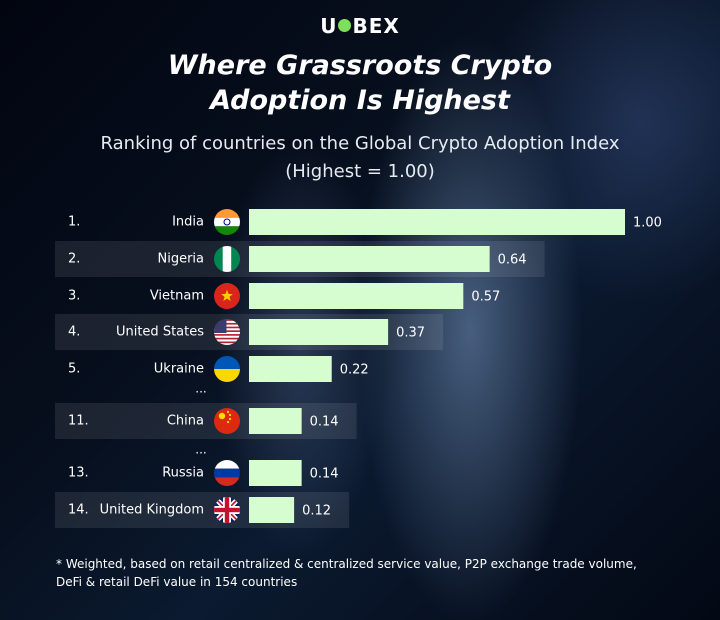 This screenshot has height=620, width=720. What do you see at coordinates (74, 369) in the screenshot?
I see `rank-label: 5.` at bounding box center [74, 369].